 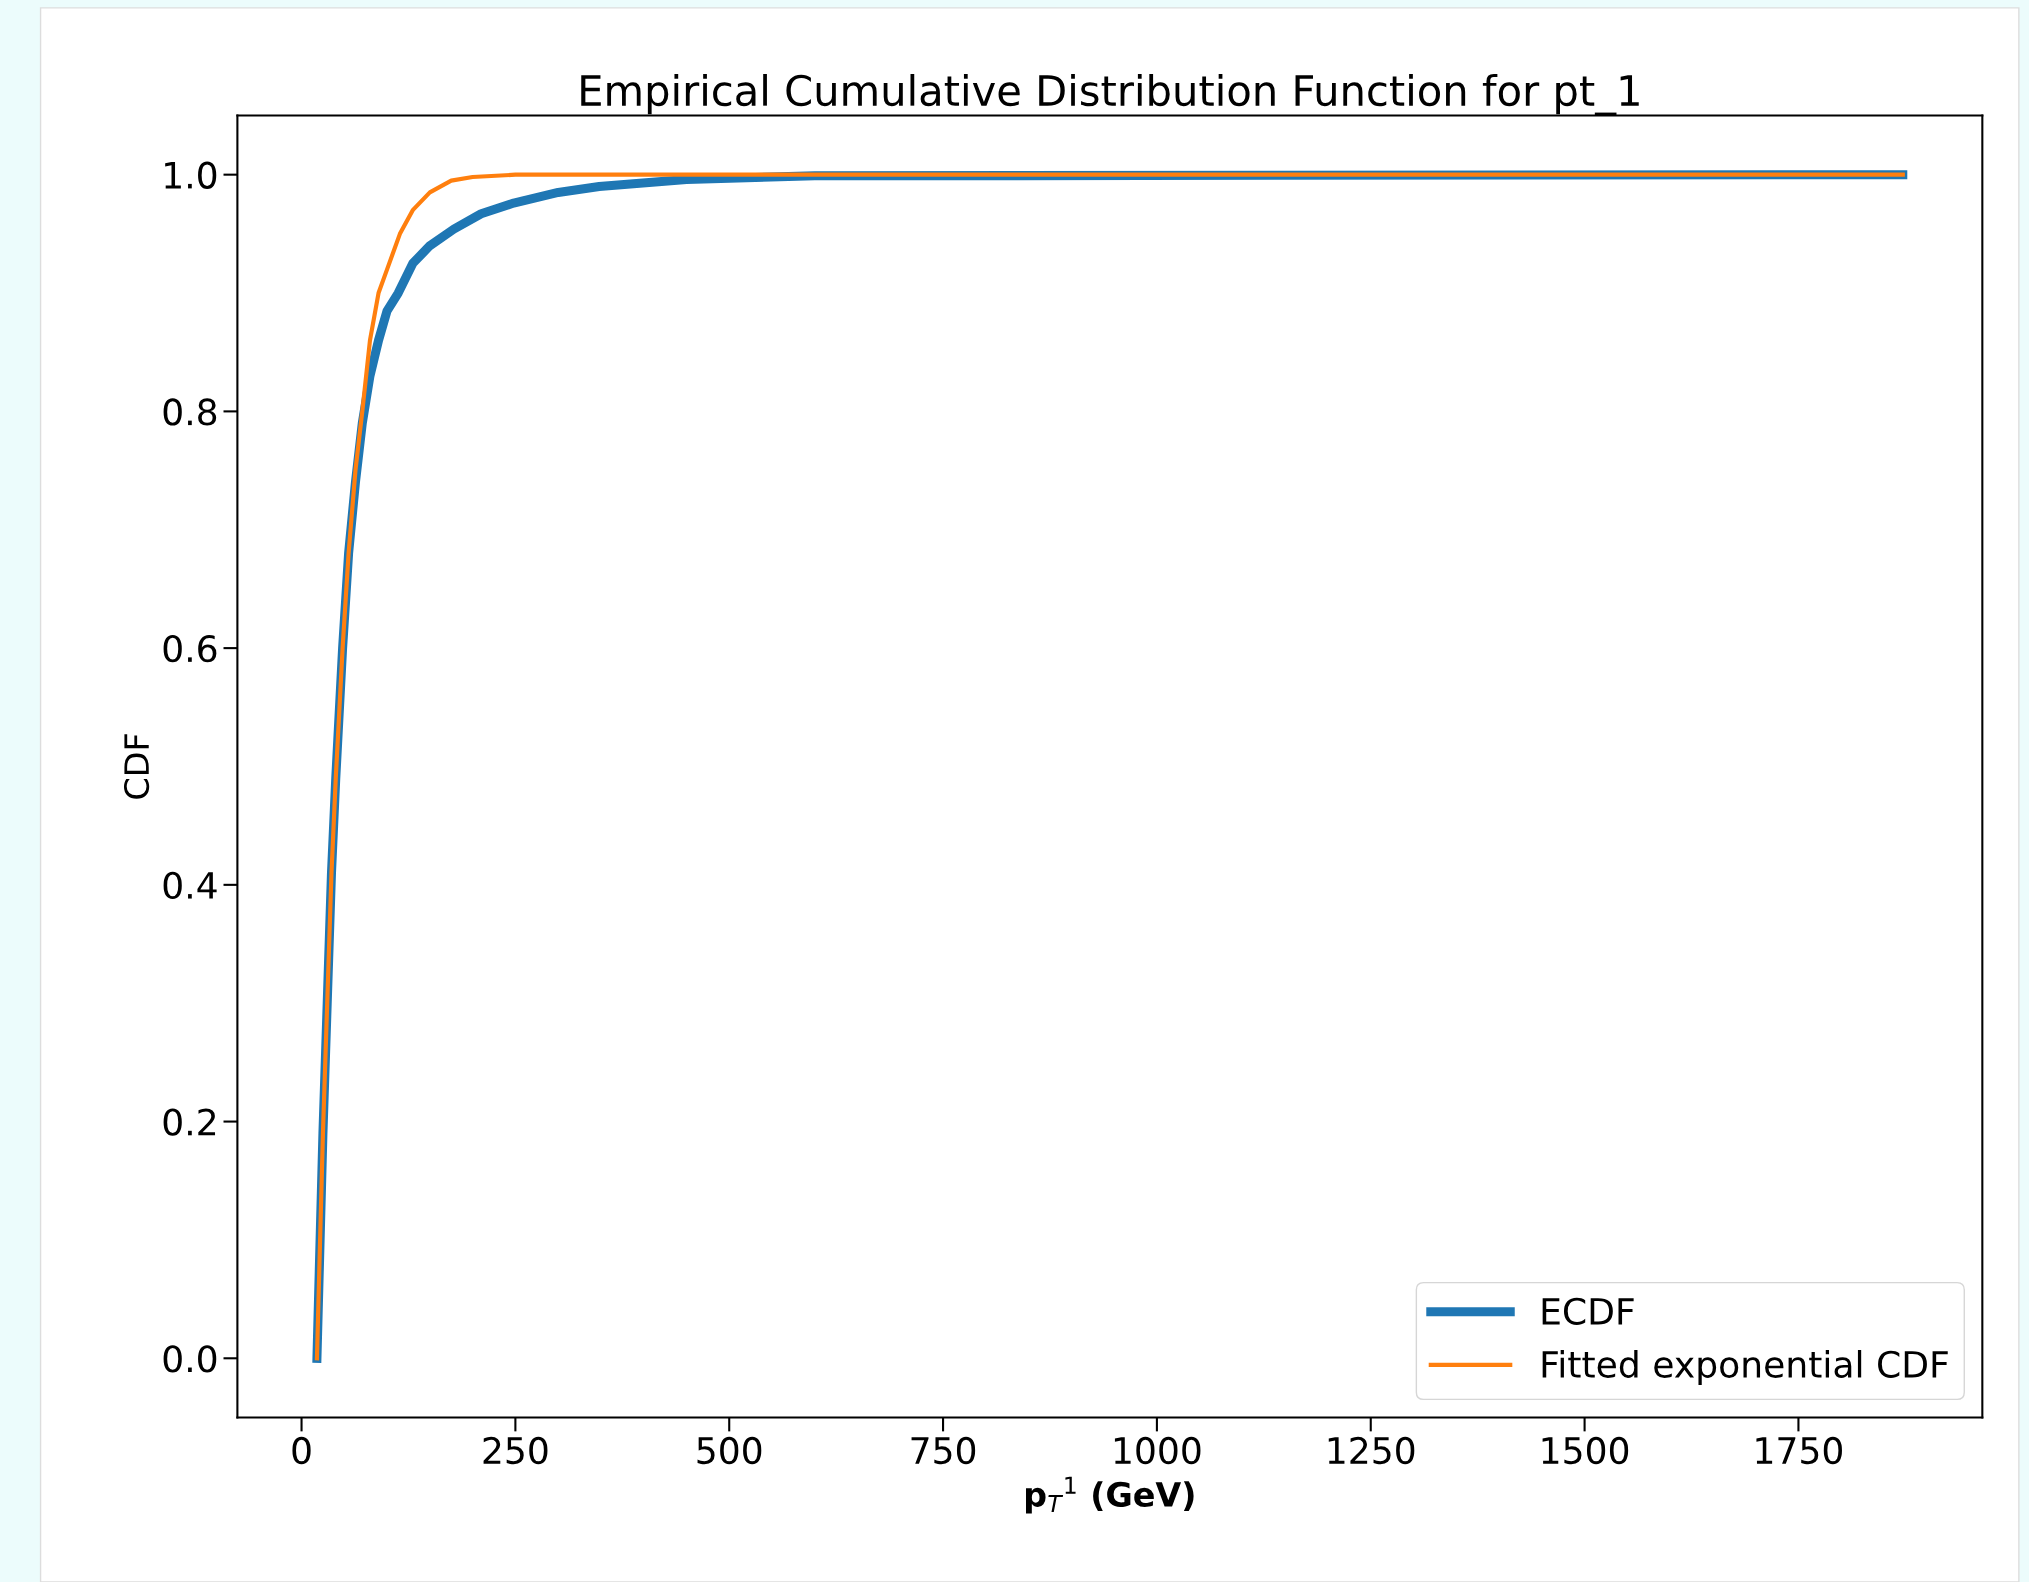 I want to click on legend-label: ECDF, so click(x=1588, y=1311).